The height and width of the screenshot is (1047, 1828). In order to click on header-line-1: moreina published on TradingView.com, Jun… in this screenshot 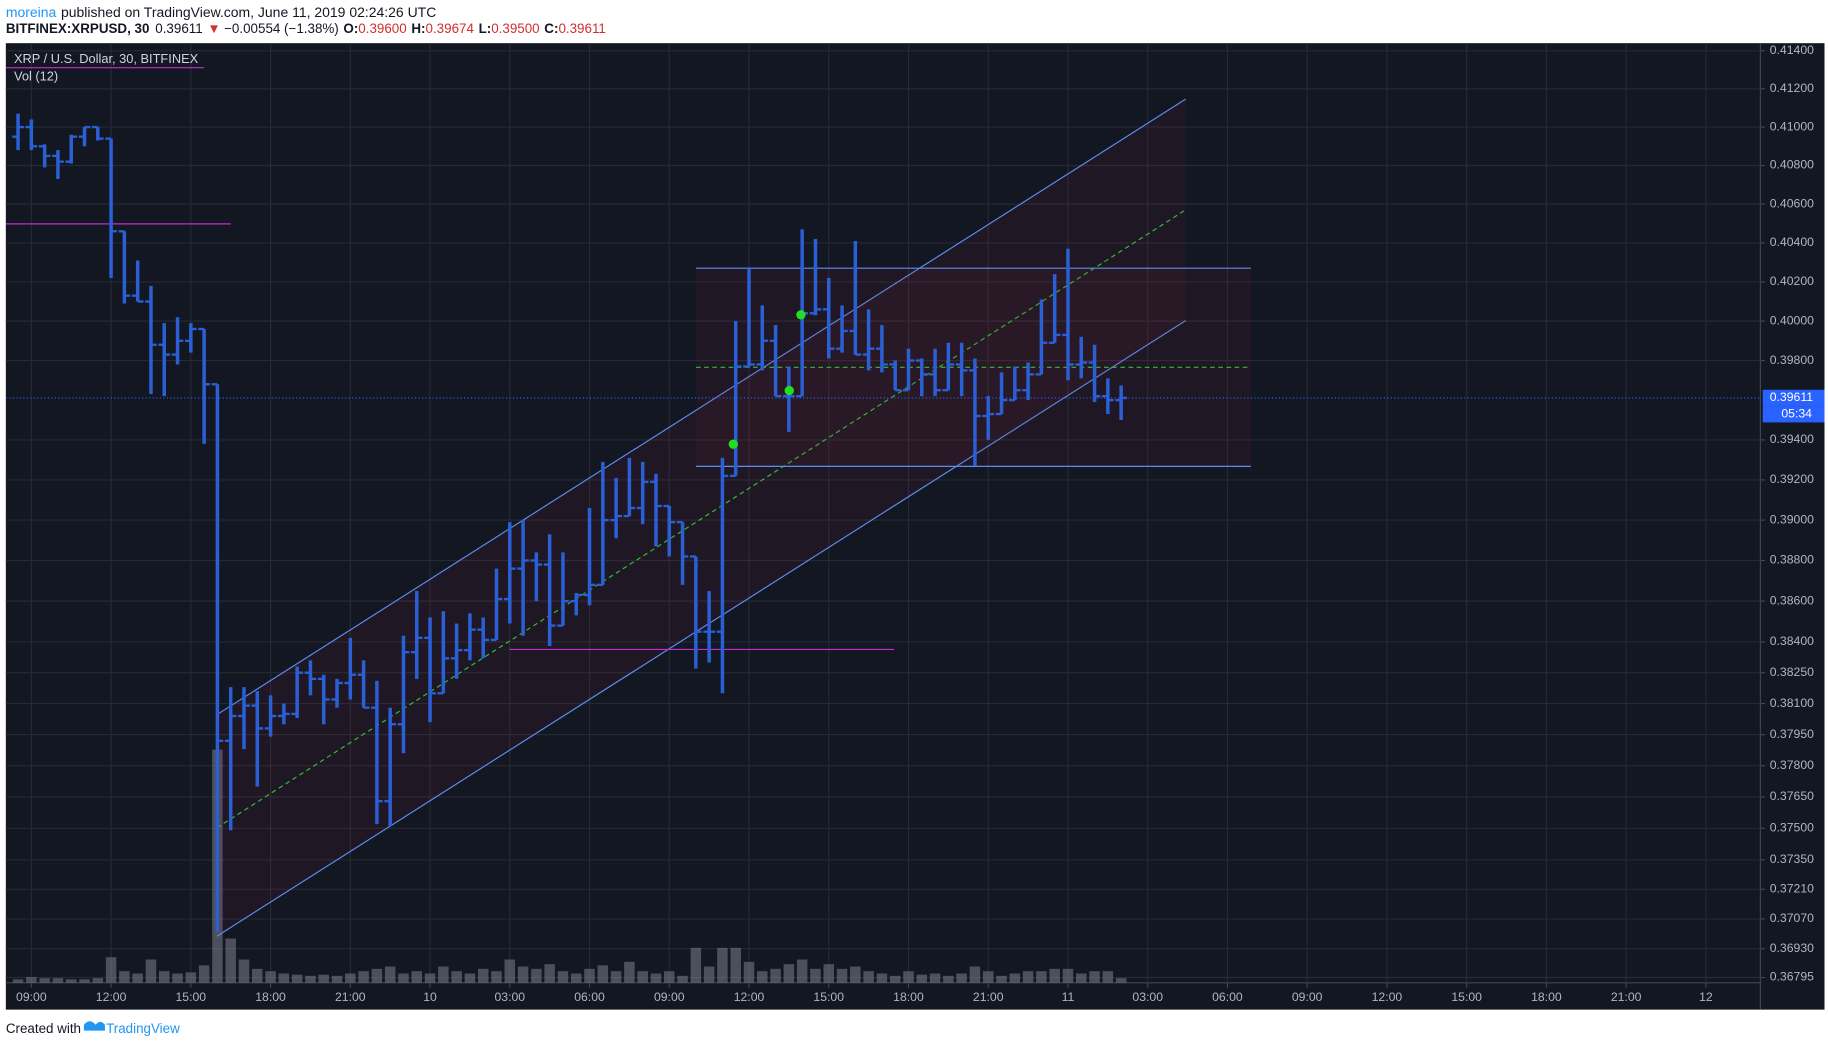, I will do `click(221, 12)`.